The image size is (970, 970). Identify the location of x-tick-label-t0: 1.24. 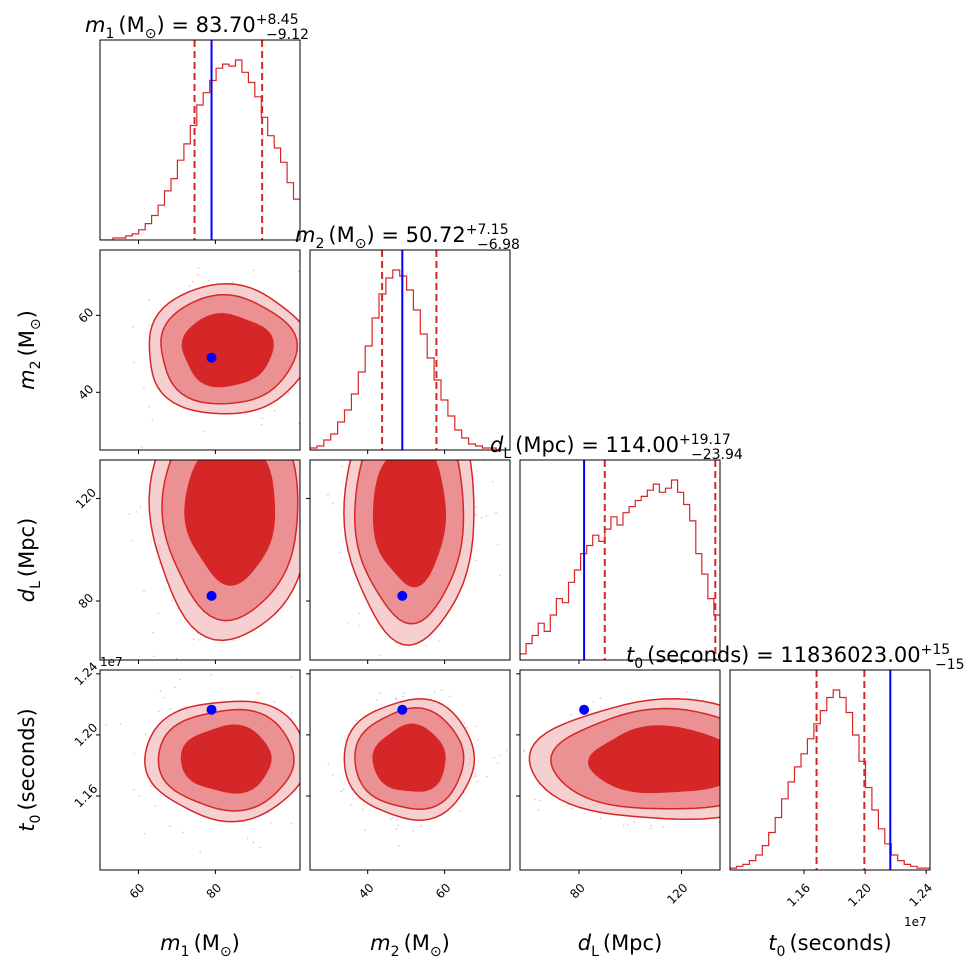
(920, 895).